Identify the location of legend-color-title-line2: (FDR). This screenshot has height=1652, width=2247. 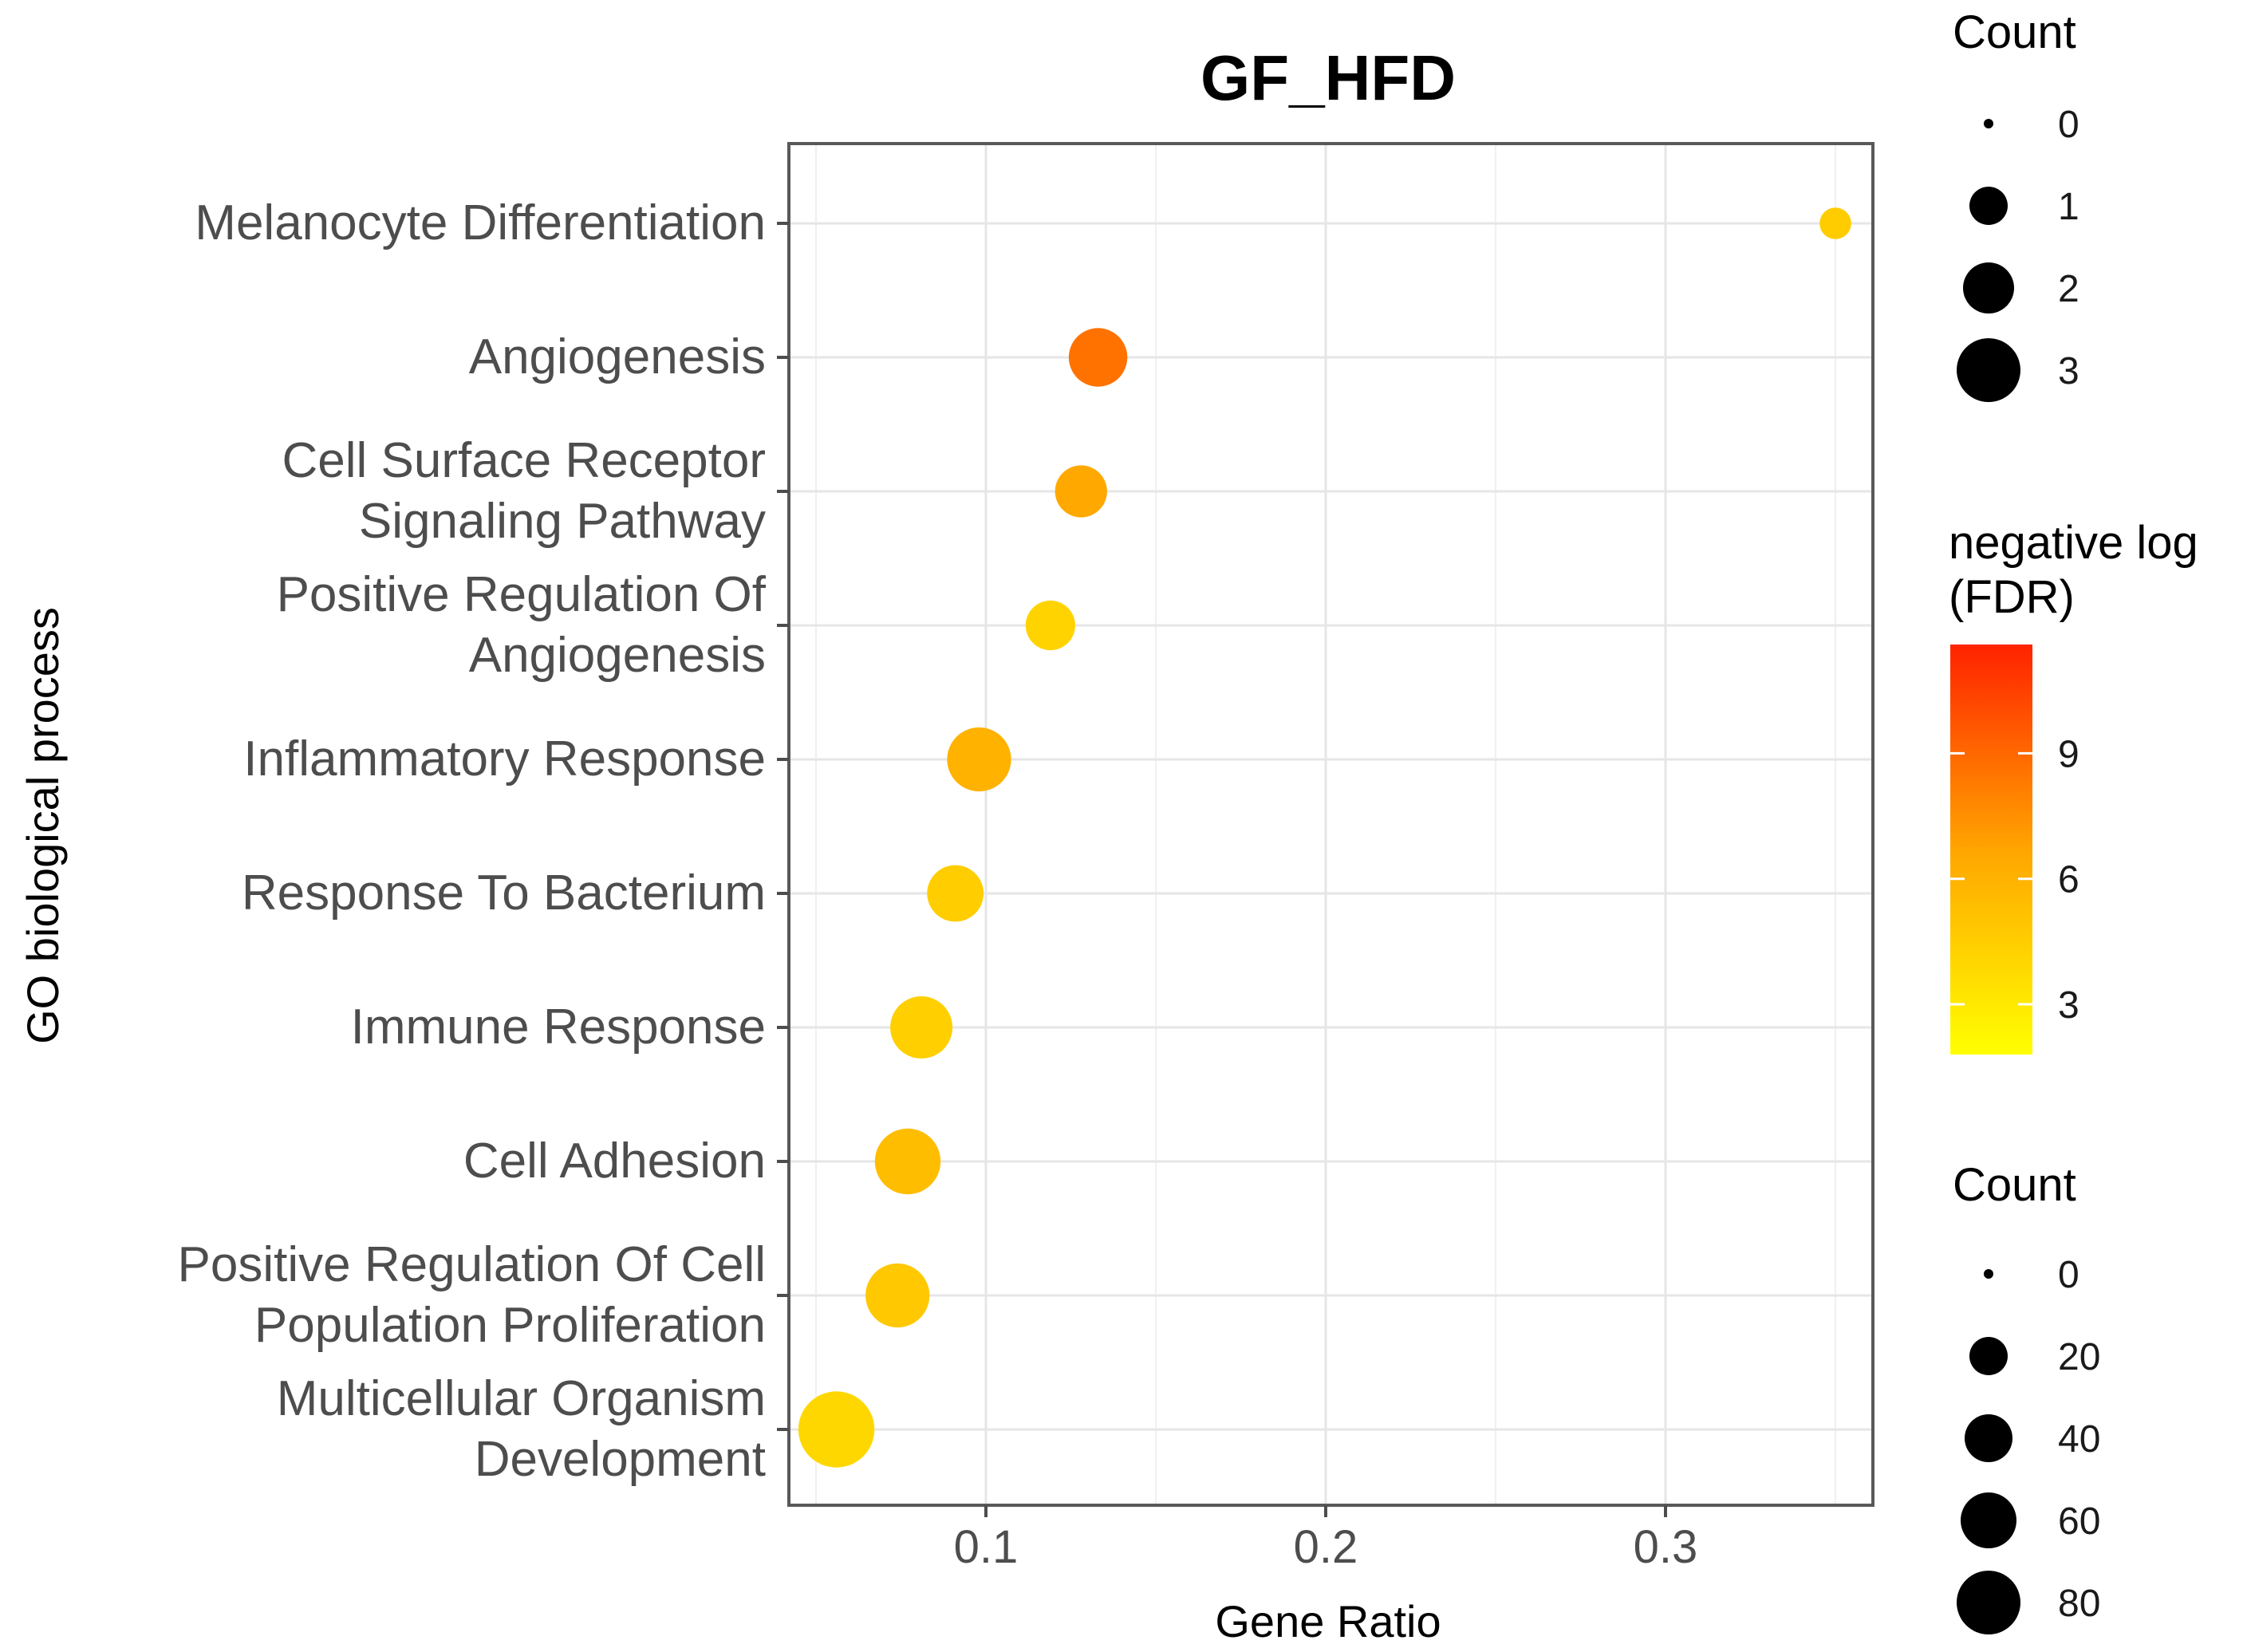
(2012, 597).